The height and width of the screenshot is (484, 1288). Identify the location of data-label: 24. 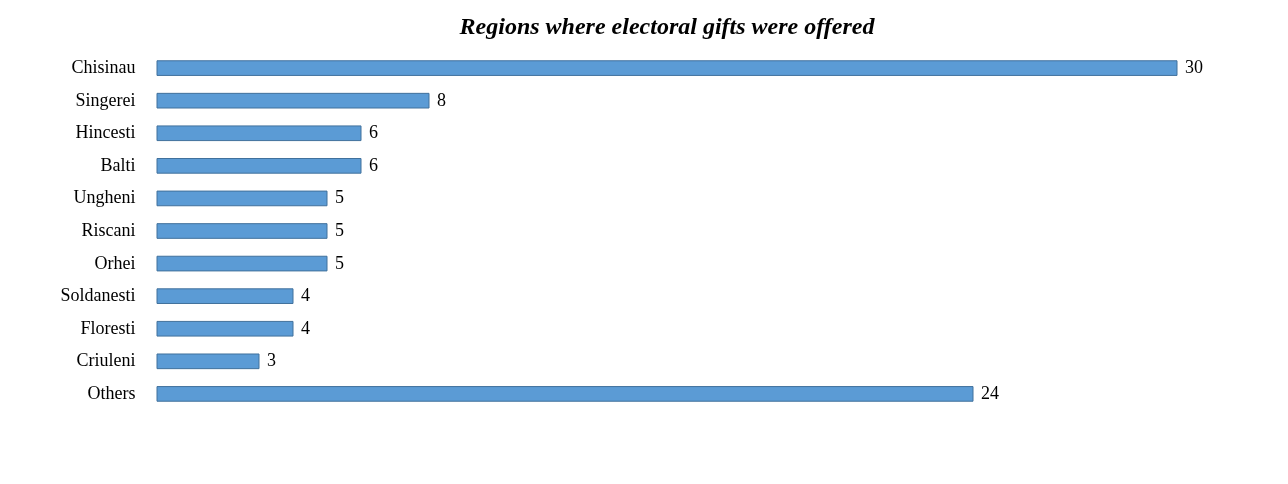
(990, 392).